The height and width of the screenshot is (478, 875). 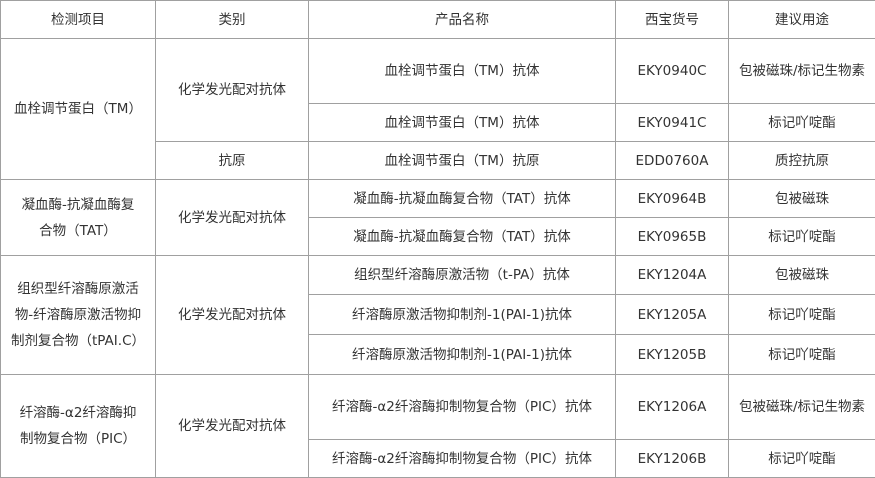 I want to click on sku: EDD0760A, so click(x=672, y=160).